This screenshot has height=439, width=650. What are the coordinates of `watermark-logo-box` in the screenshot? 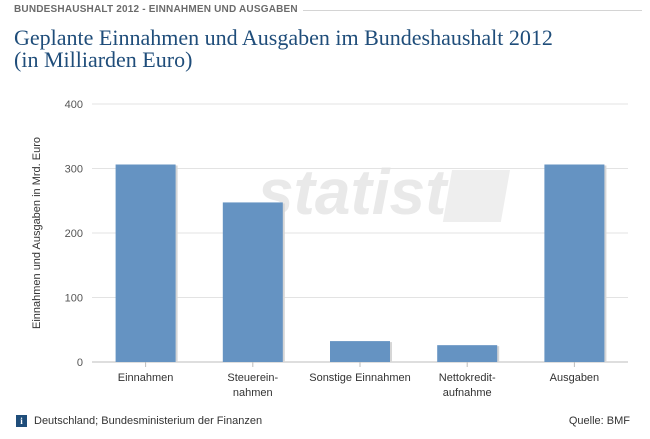 It's located at (476, 196).